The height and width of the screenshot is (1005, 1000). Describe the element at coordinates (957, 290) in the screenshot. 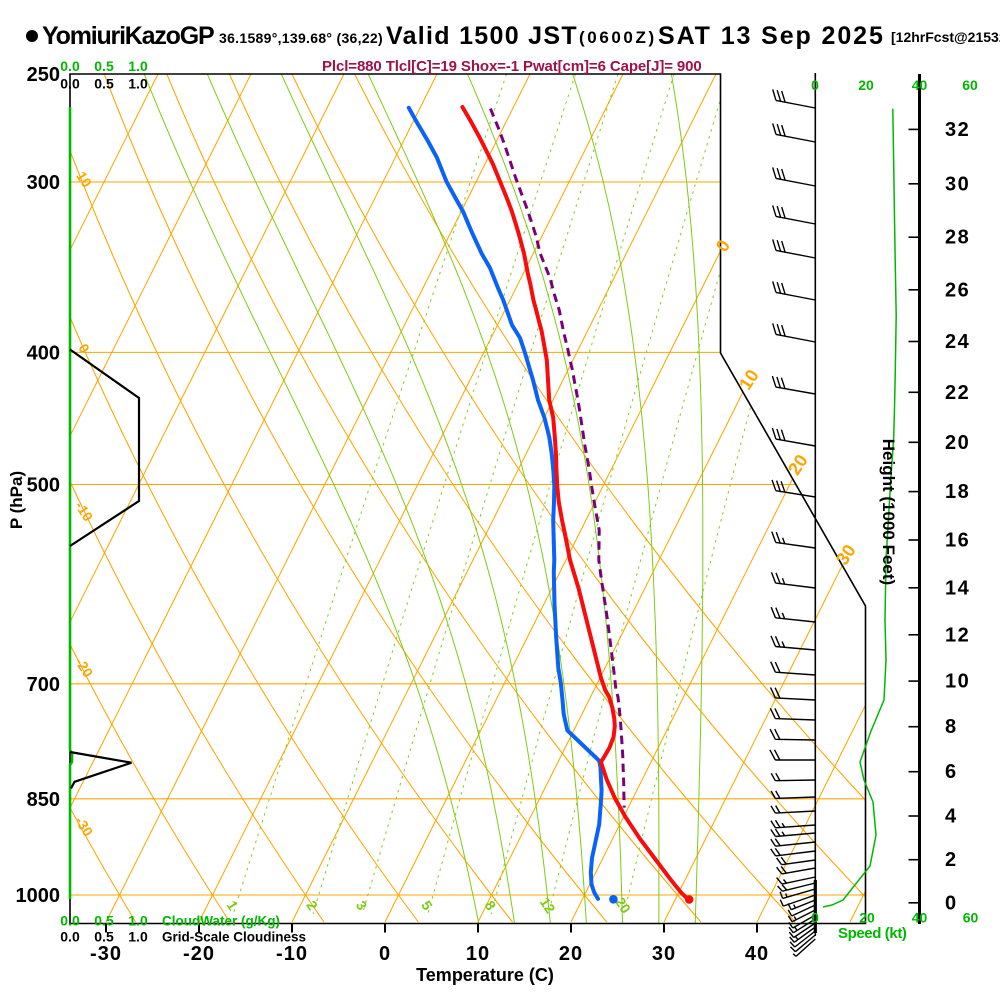

I see `svg-text: 26` at that location.